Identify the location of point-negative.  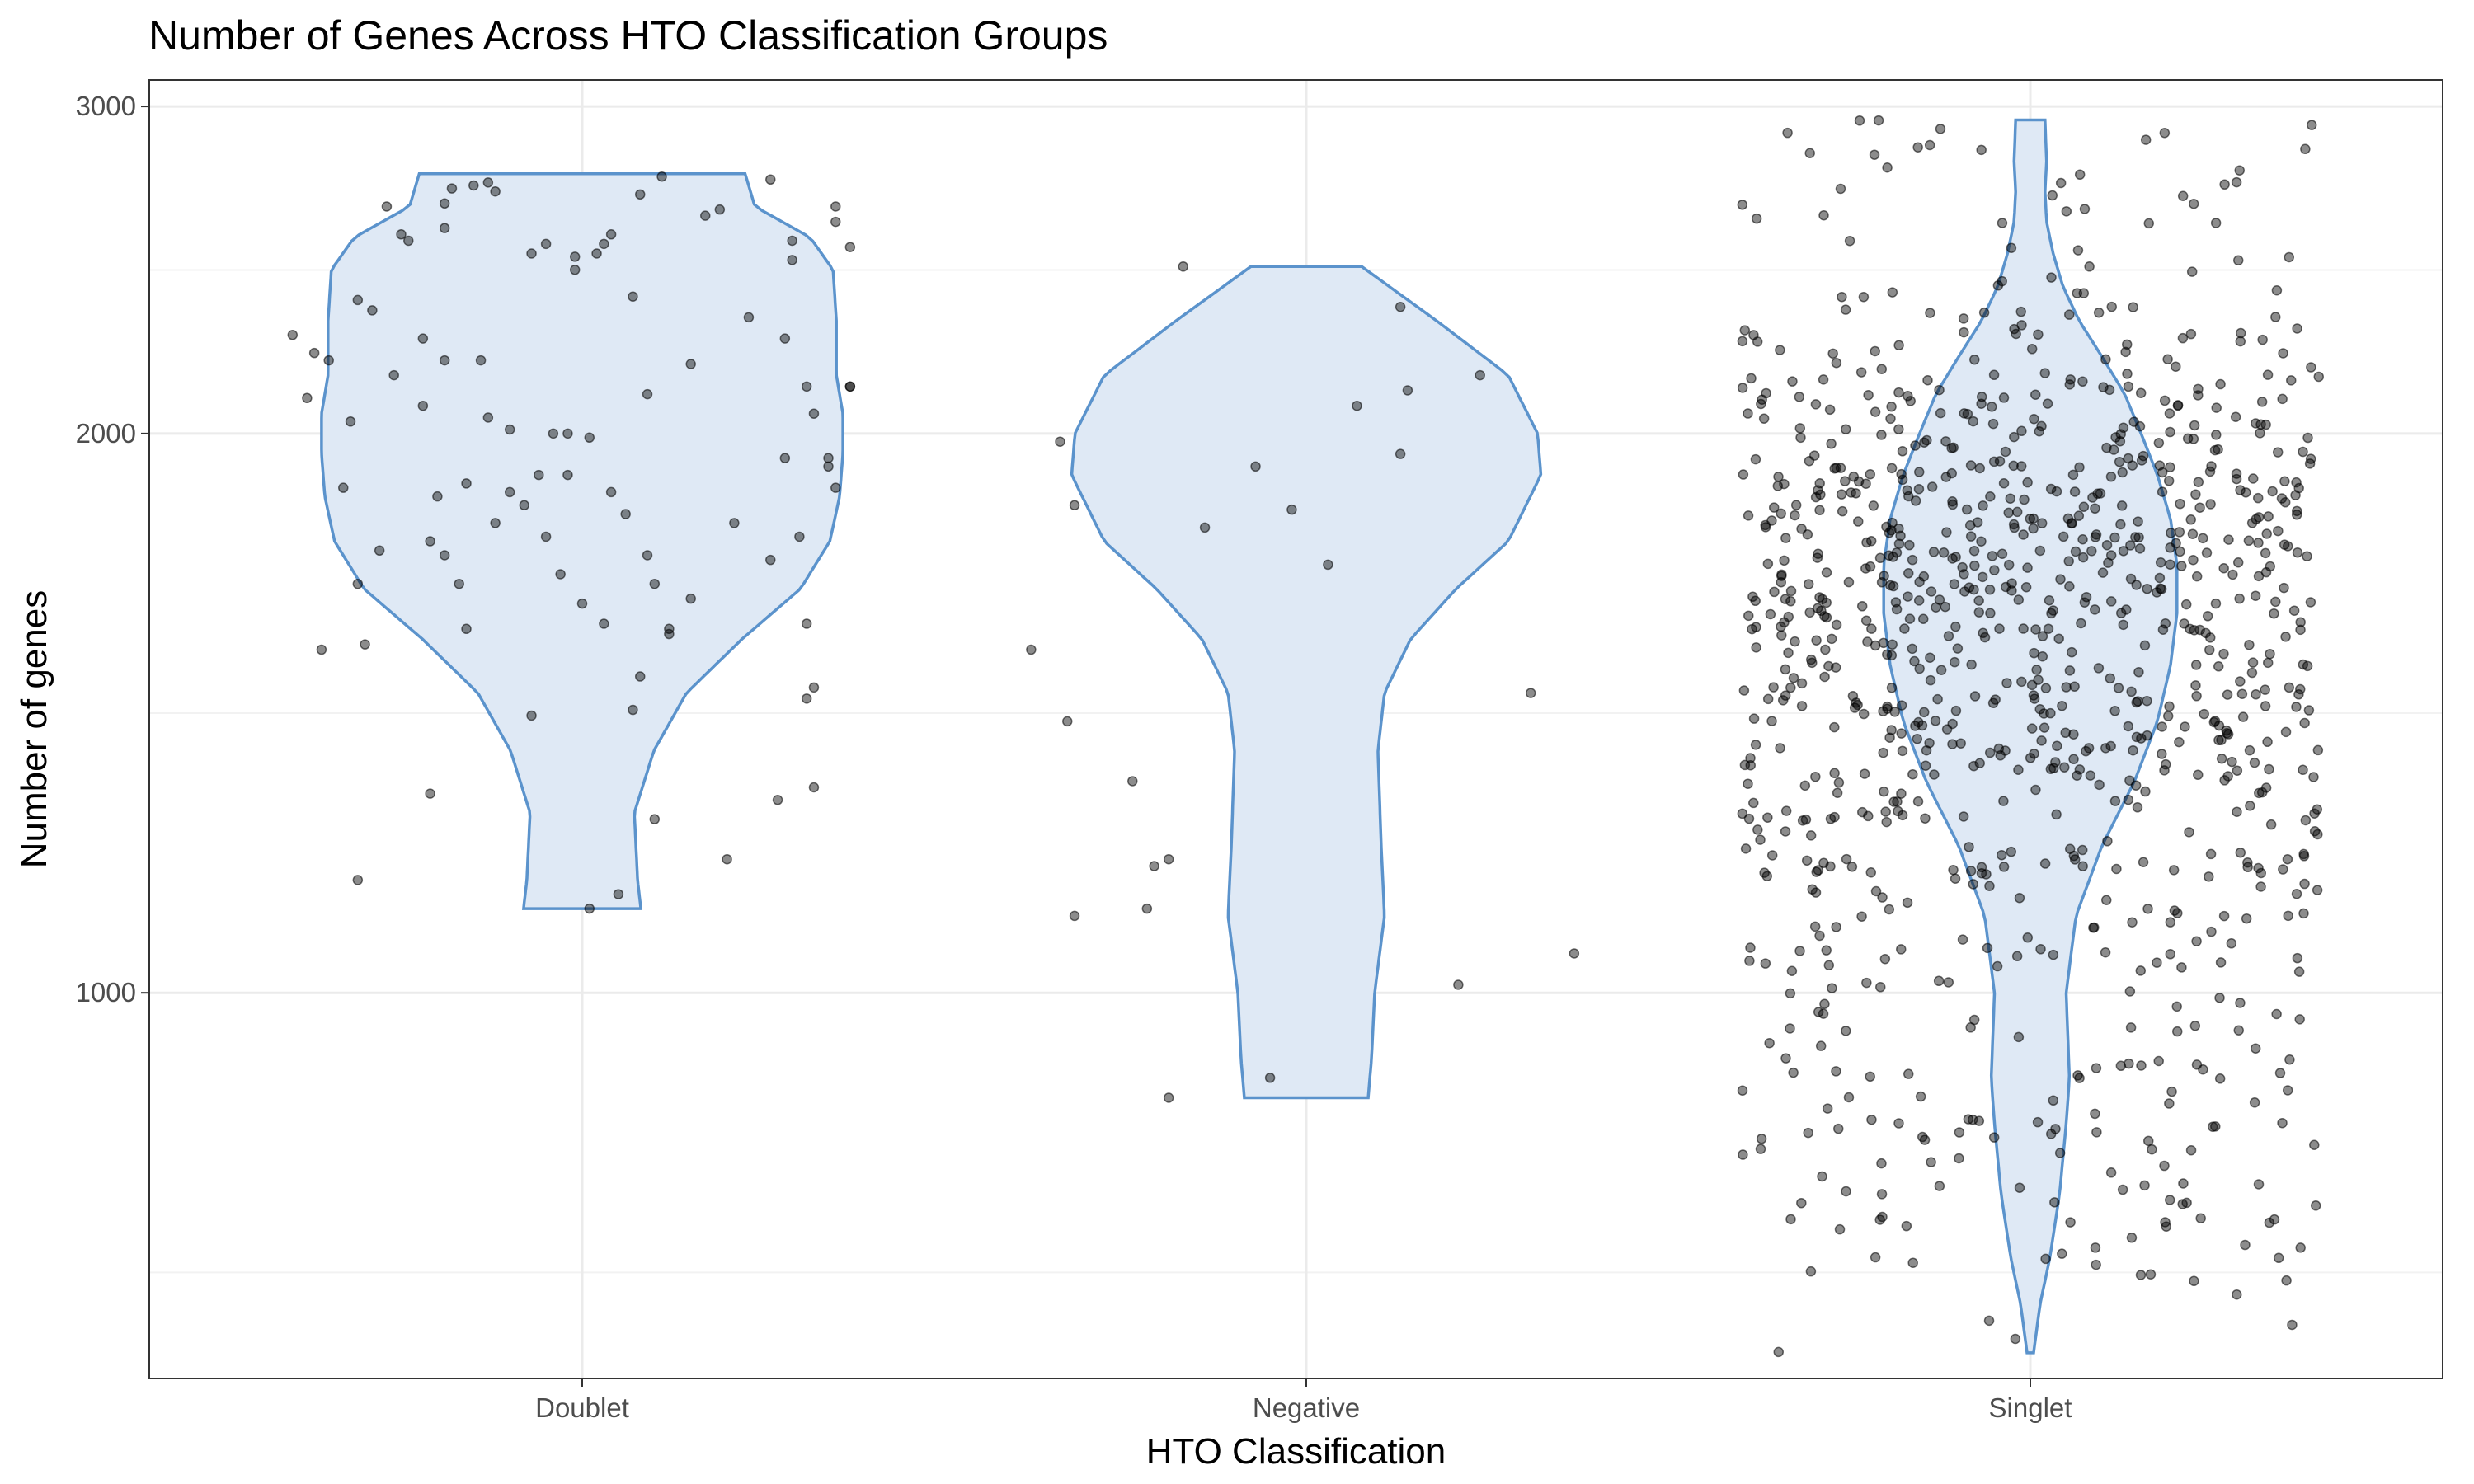
(1205, 527).